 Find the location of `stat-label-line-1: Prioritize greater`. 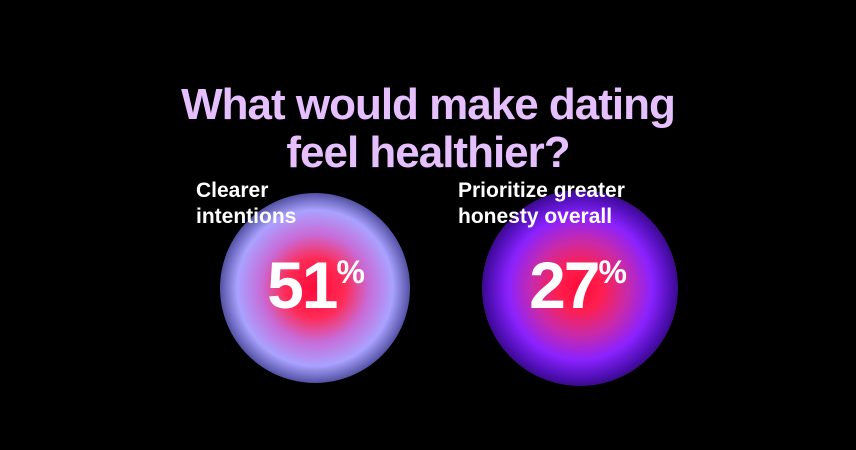

stat-label-line-1: Prioritize greater is located at coordinates (541, 190).